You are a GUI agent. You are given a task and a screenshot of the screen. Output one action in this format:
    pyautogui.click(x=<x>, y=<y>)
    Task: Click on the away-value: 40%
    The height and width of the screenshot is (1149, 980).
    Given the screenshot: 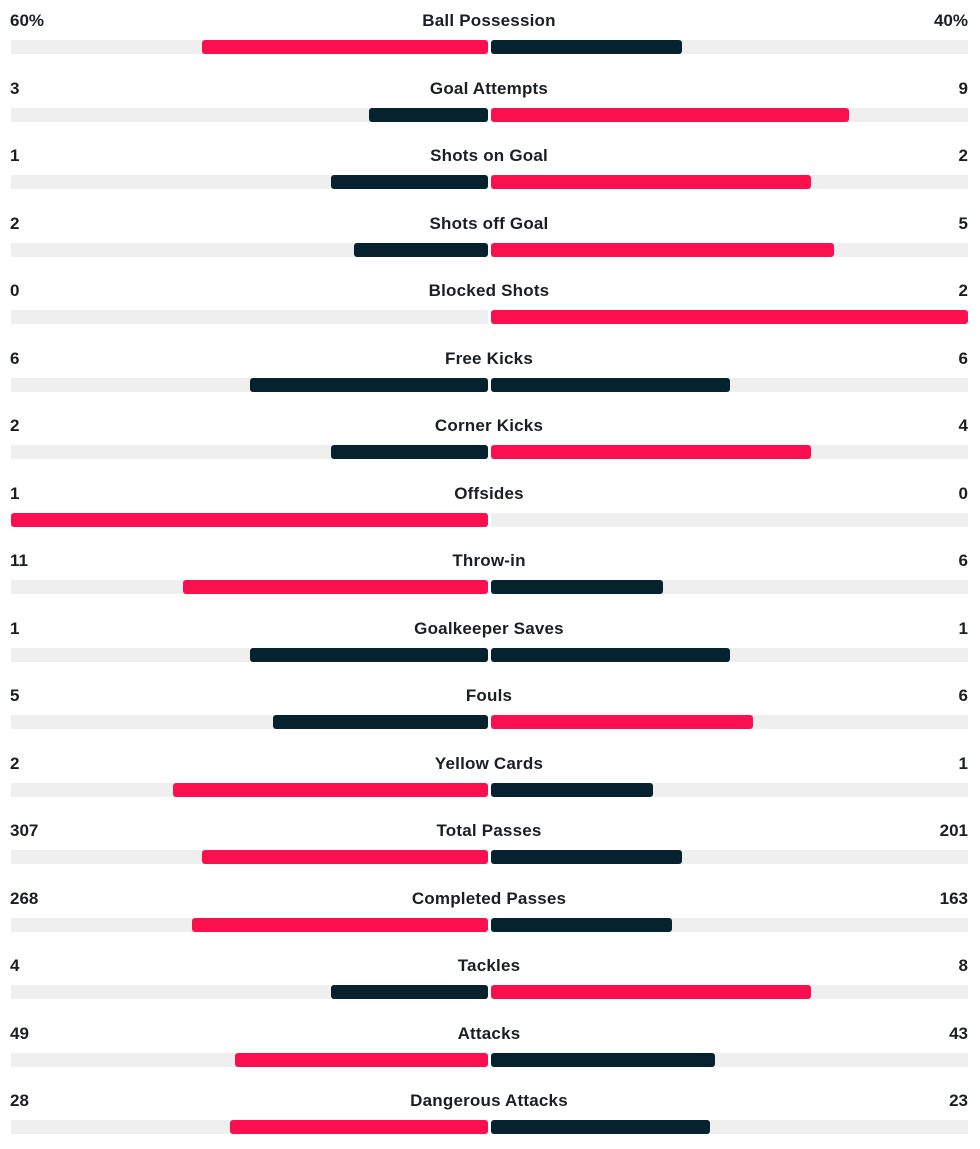 What is the action you would take?
    pyautogui.click(x=950, y=20)
    